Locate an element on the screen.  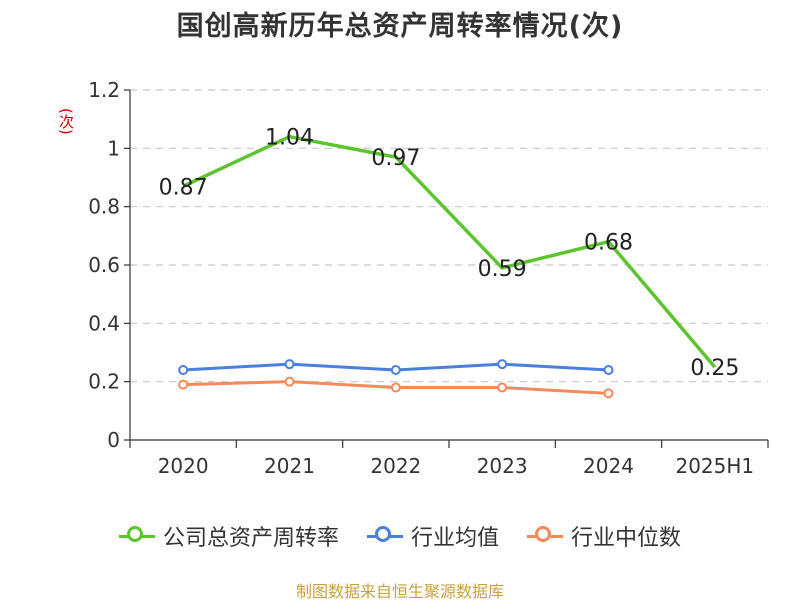
legend-label: 行业均值 is located at coordinates (454, 538).